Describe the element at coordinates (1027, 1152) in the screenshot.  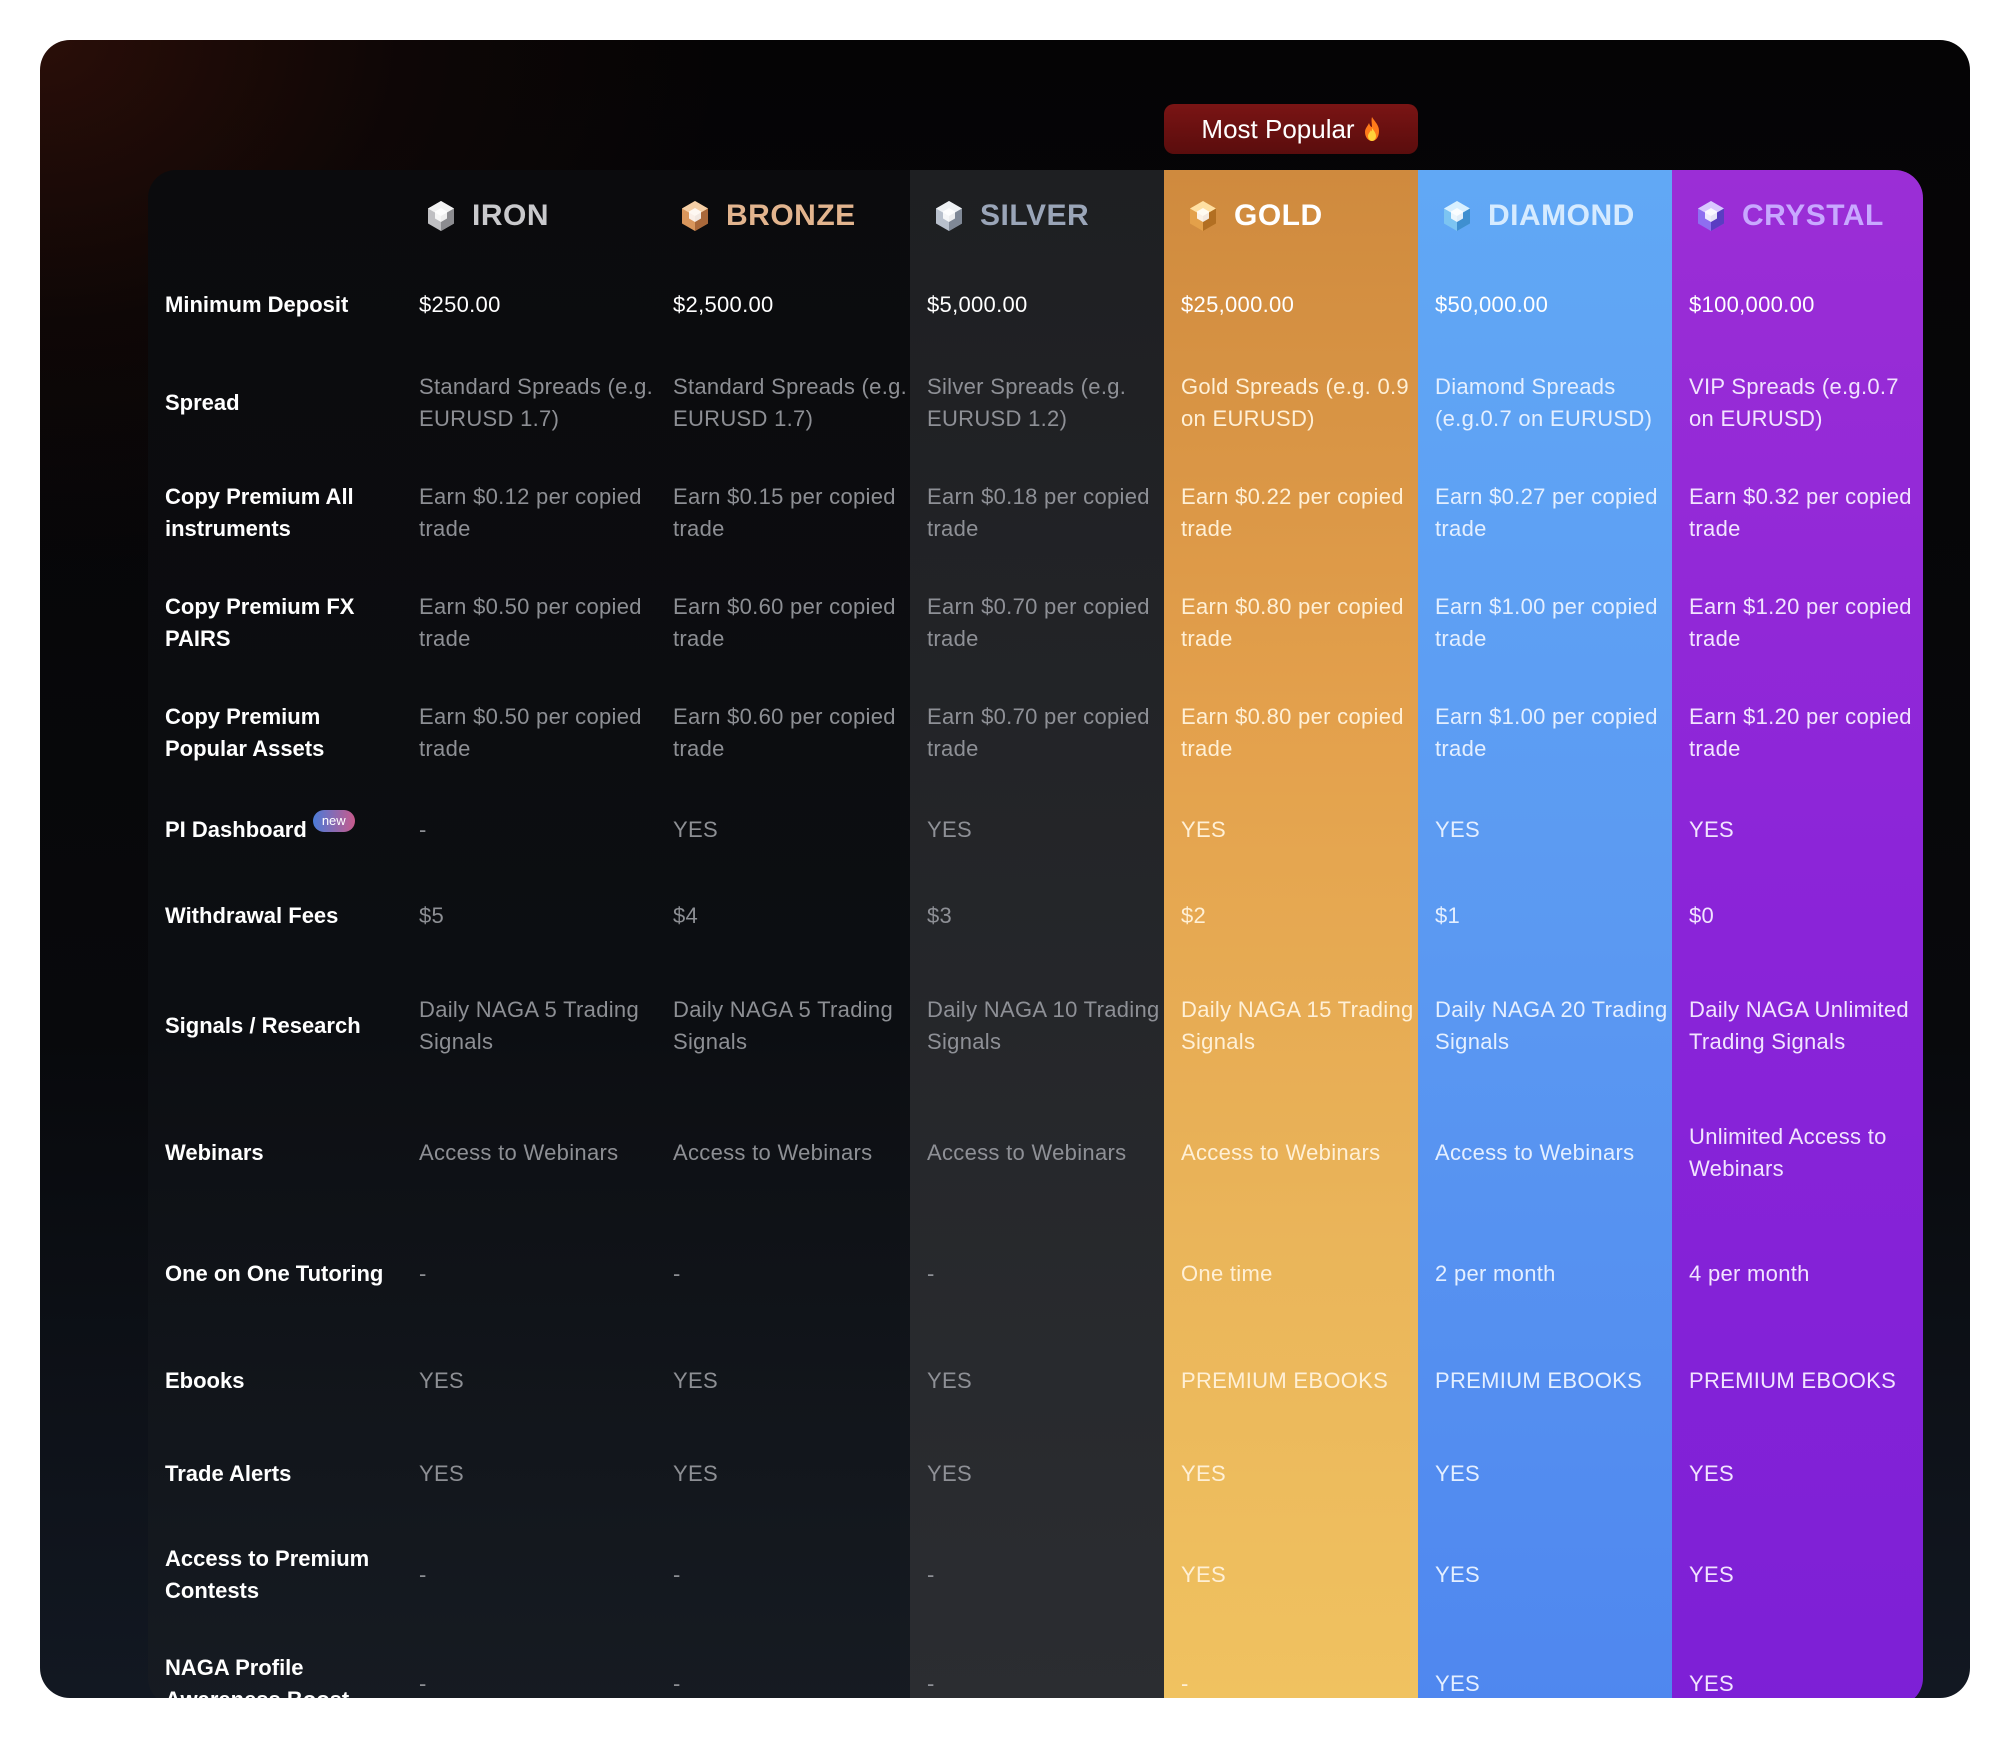
I see `cell-silver: Access to Webinars` at that location.